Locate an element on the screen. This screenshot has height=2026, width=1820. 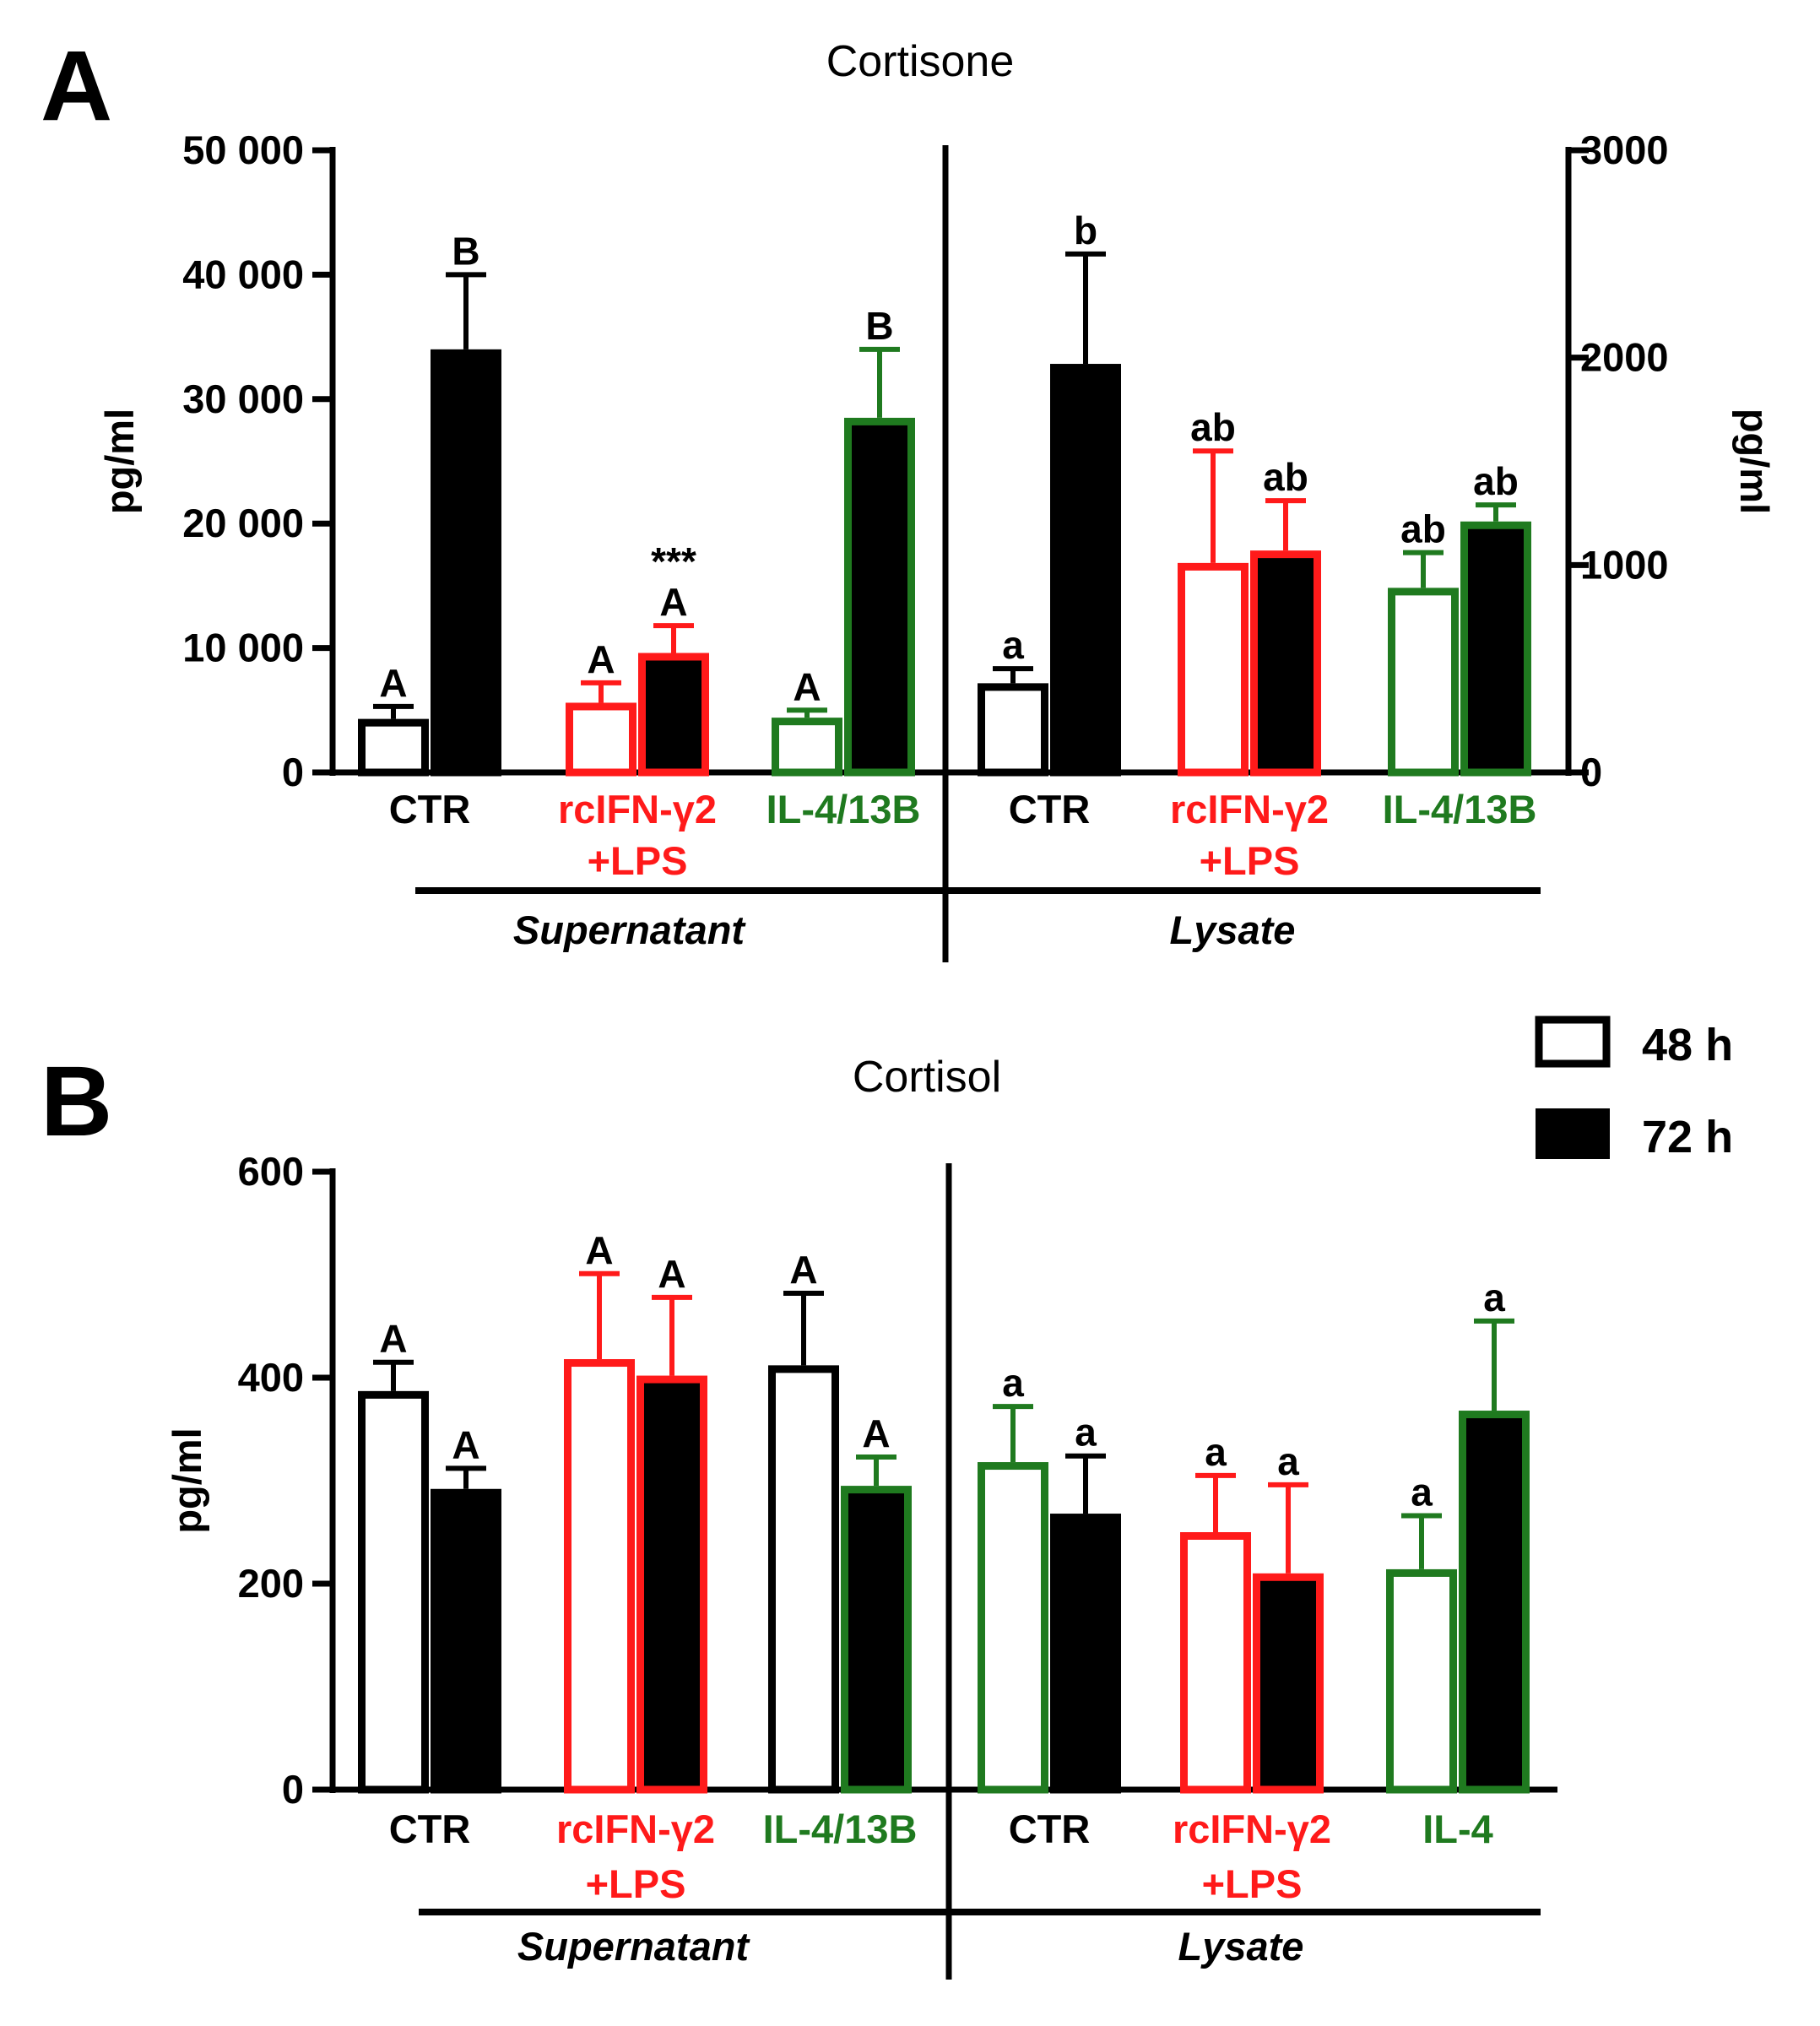
legend-item-48h: 48 h is located at coordinates (1634, 1043).